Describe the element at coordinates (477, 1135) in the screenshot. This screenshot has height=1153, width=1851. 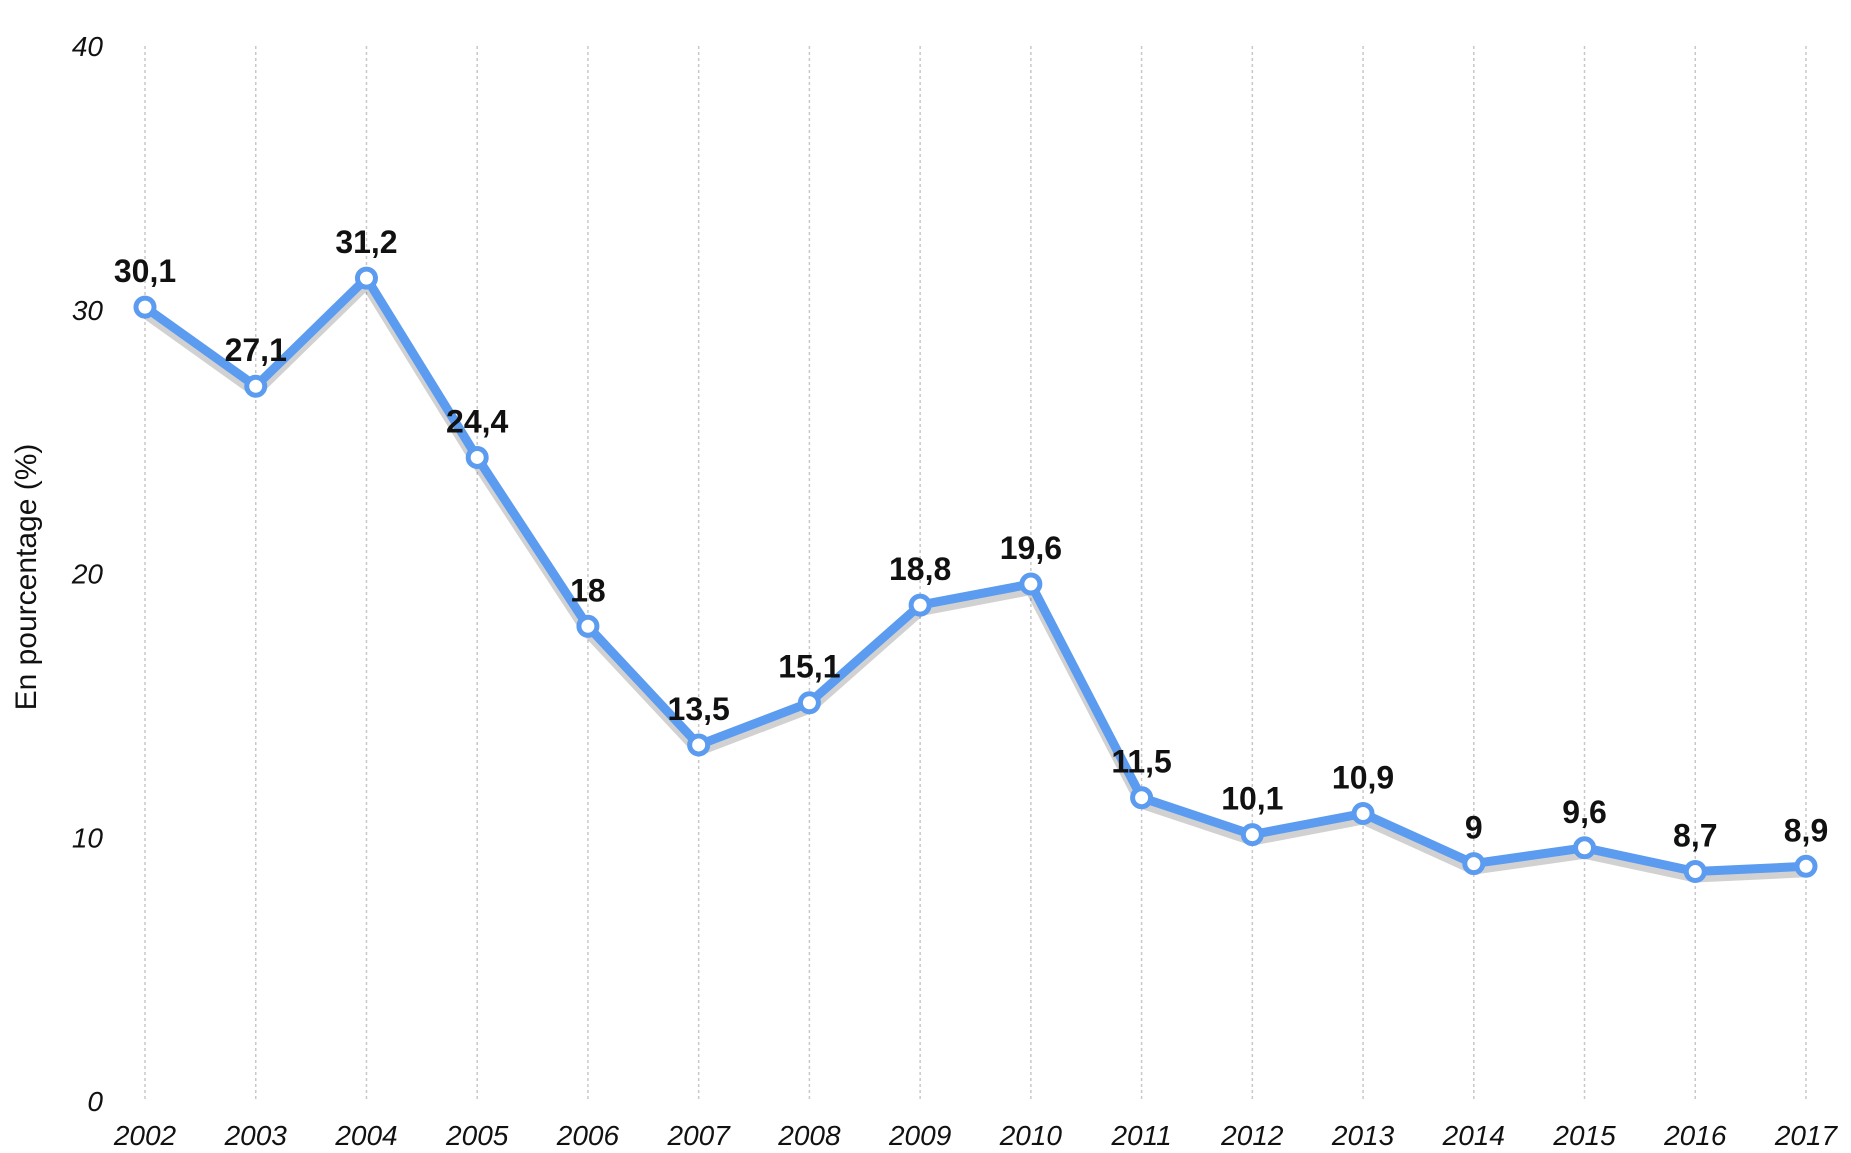
I see `x-tick-label-2005: 2005` at that location.